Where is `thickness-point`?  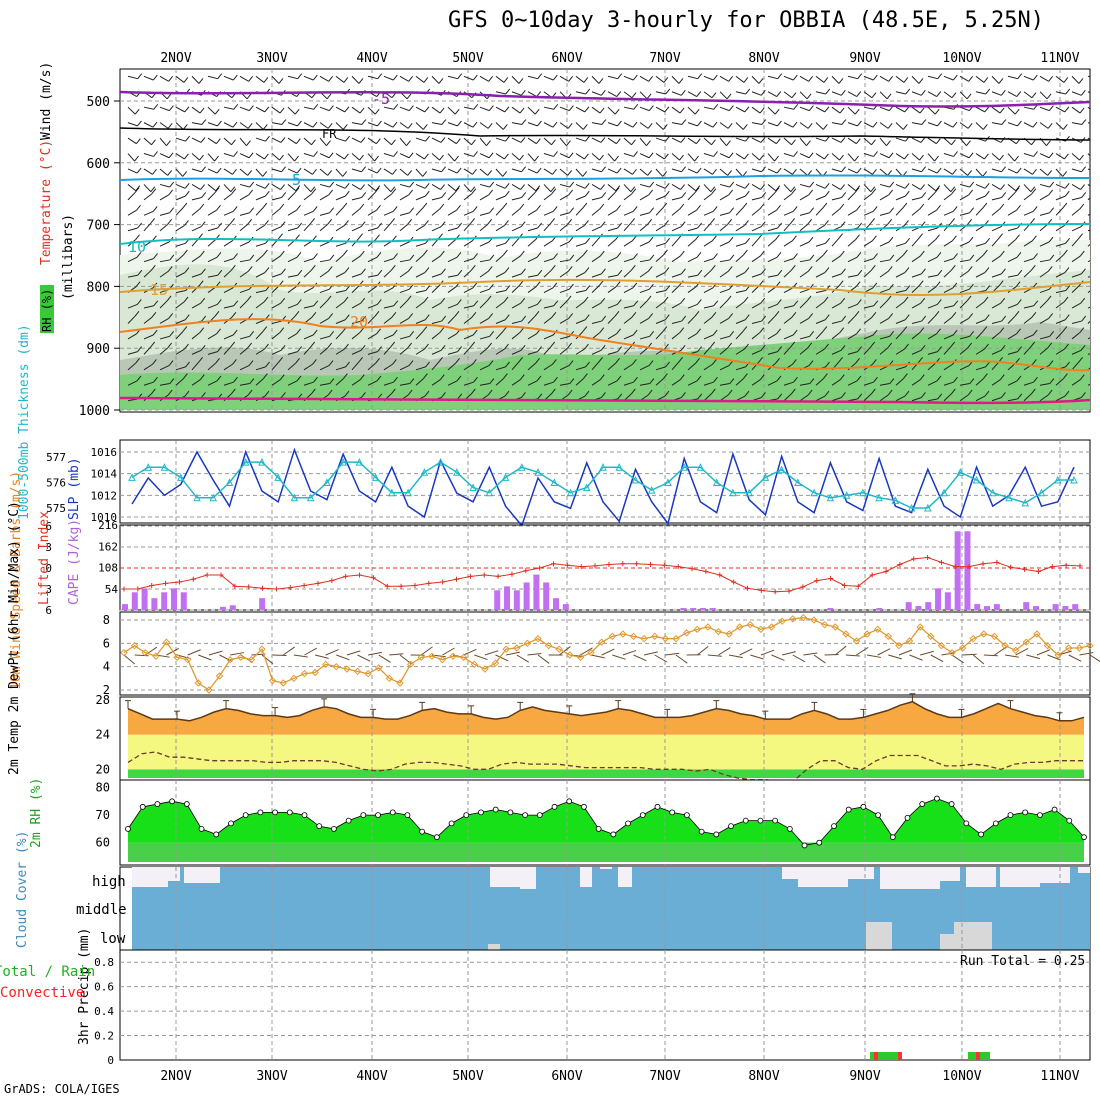 thickness-point is located at coordinates (684, 467).